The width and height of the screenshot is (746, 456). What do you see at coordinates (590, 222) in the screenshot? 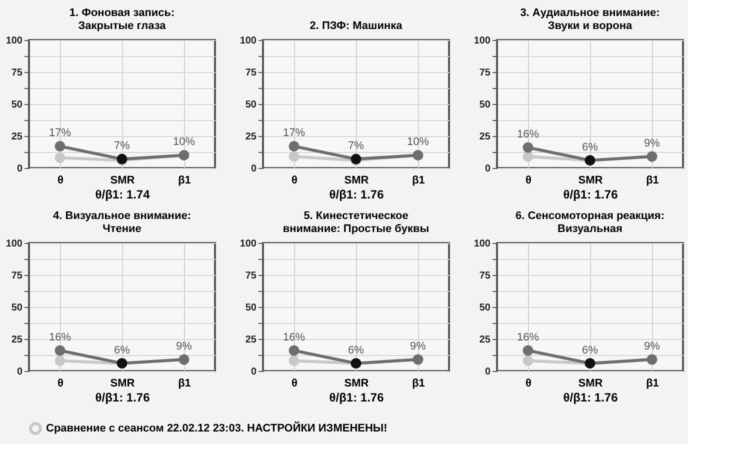
I see `chart-title: 6. Сенсомоторная реакция: Визуальная` at bounding box center [590, 222].